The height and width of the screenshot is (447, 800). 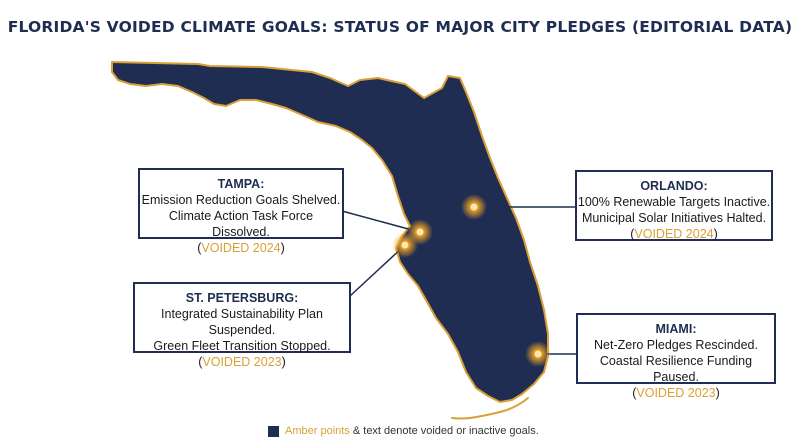 I want to click on orlando-line-2: Municipal Solar Initiatives Halted., so click(x=674, y=218).